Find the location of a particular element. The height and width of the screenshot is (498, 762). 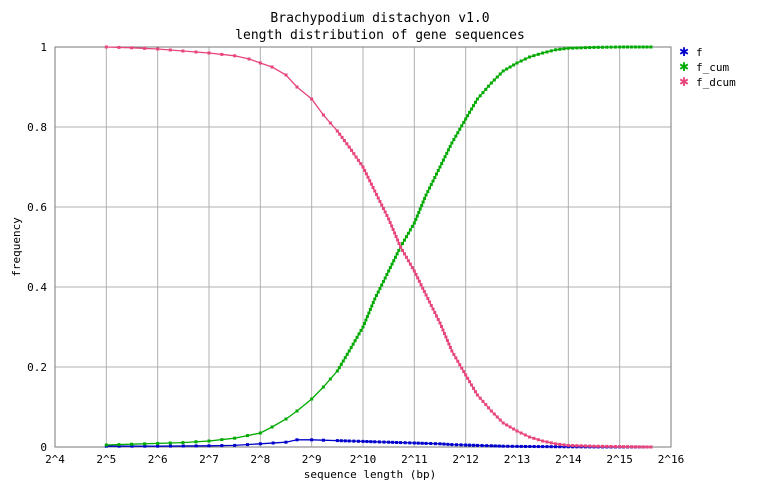

y-tick-label: 0.4 is located at coordinates (37, 287).